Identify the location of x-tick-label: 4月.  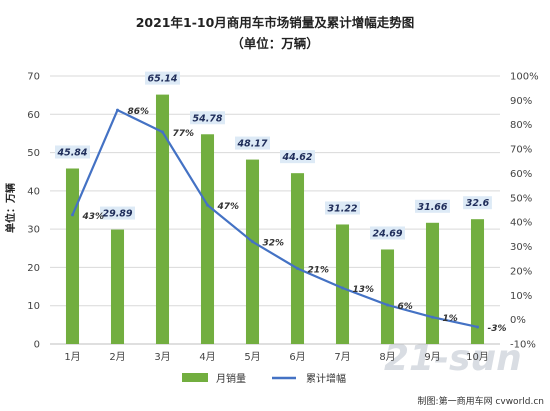
(207, 357).